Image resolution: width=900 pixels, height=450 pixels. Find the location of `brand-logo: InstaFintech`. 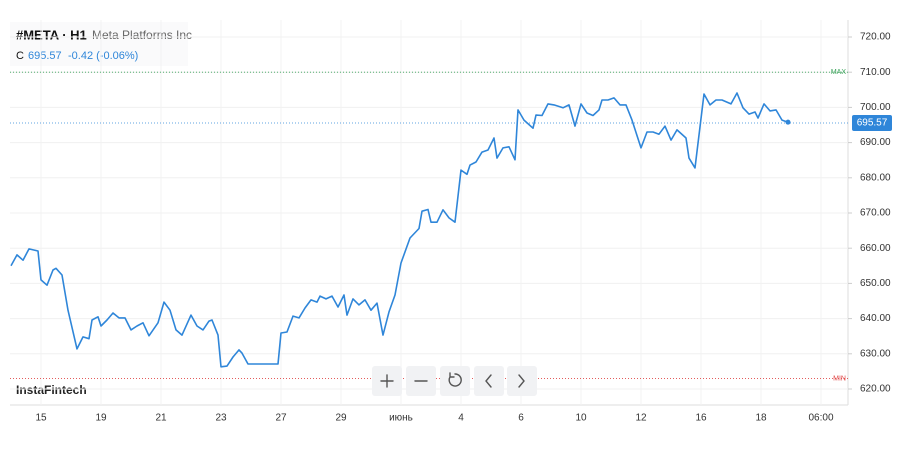

brand-logo: InstaFintech is located at coordinates (51, 390).